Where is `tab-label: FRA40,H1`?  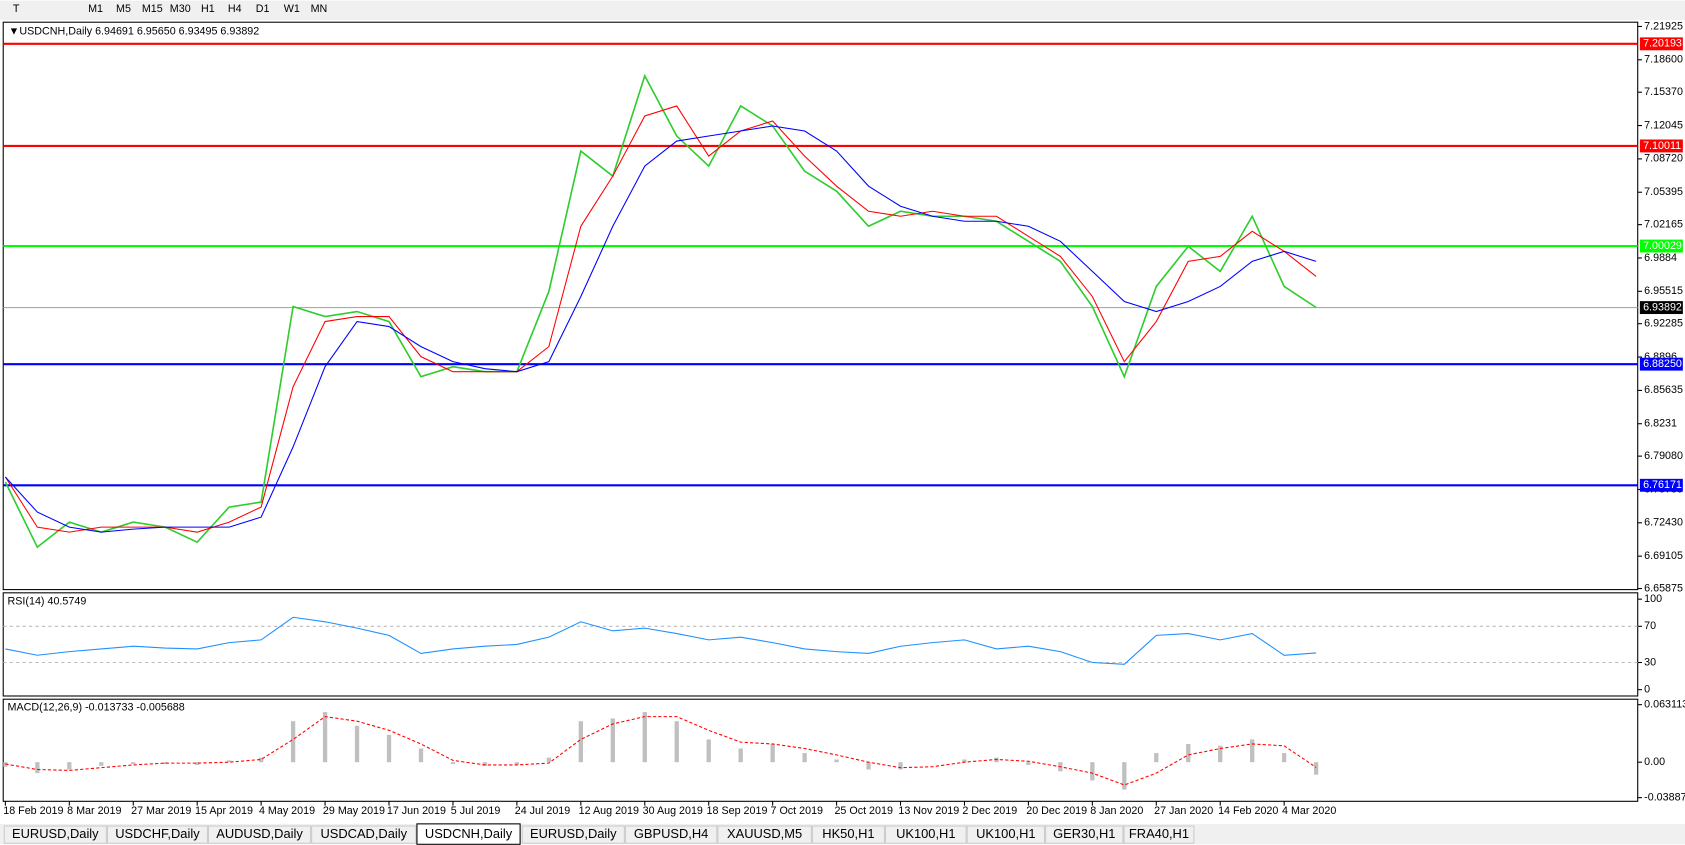
tab-label: FRA40,H1 is located at coordinates (1159, 833).